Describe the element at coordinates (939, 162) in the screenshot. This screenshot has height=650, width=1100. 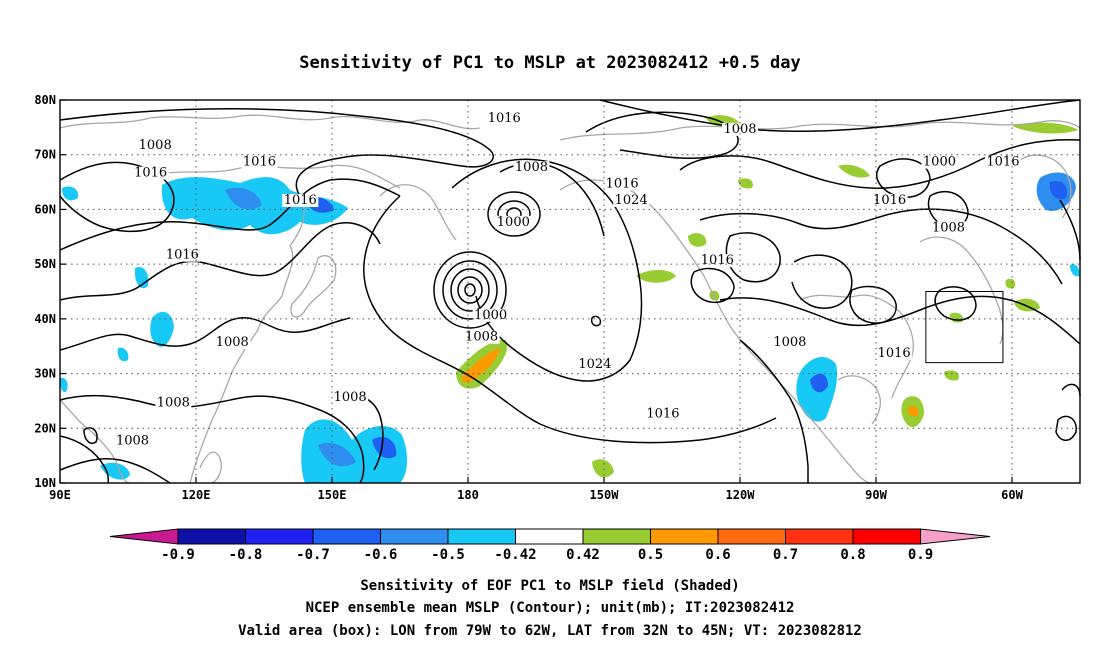
I see `contour-label-5: 1000` at that location.